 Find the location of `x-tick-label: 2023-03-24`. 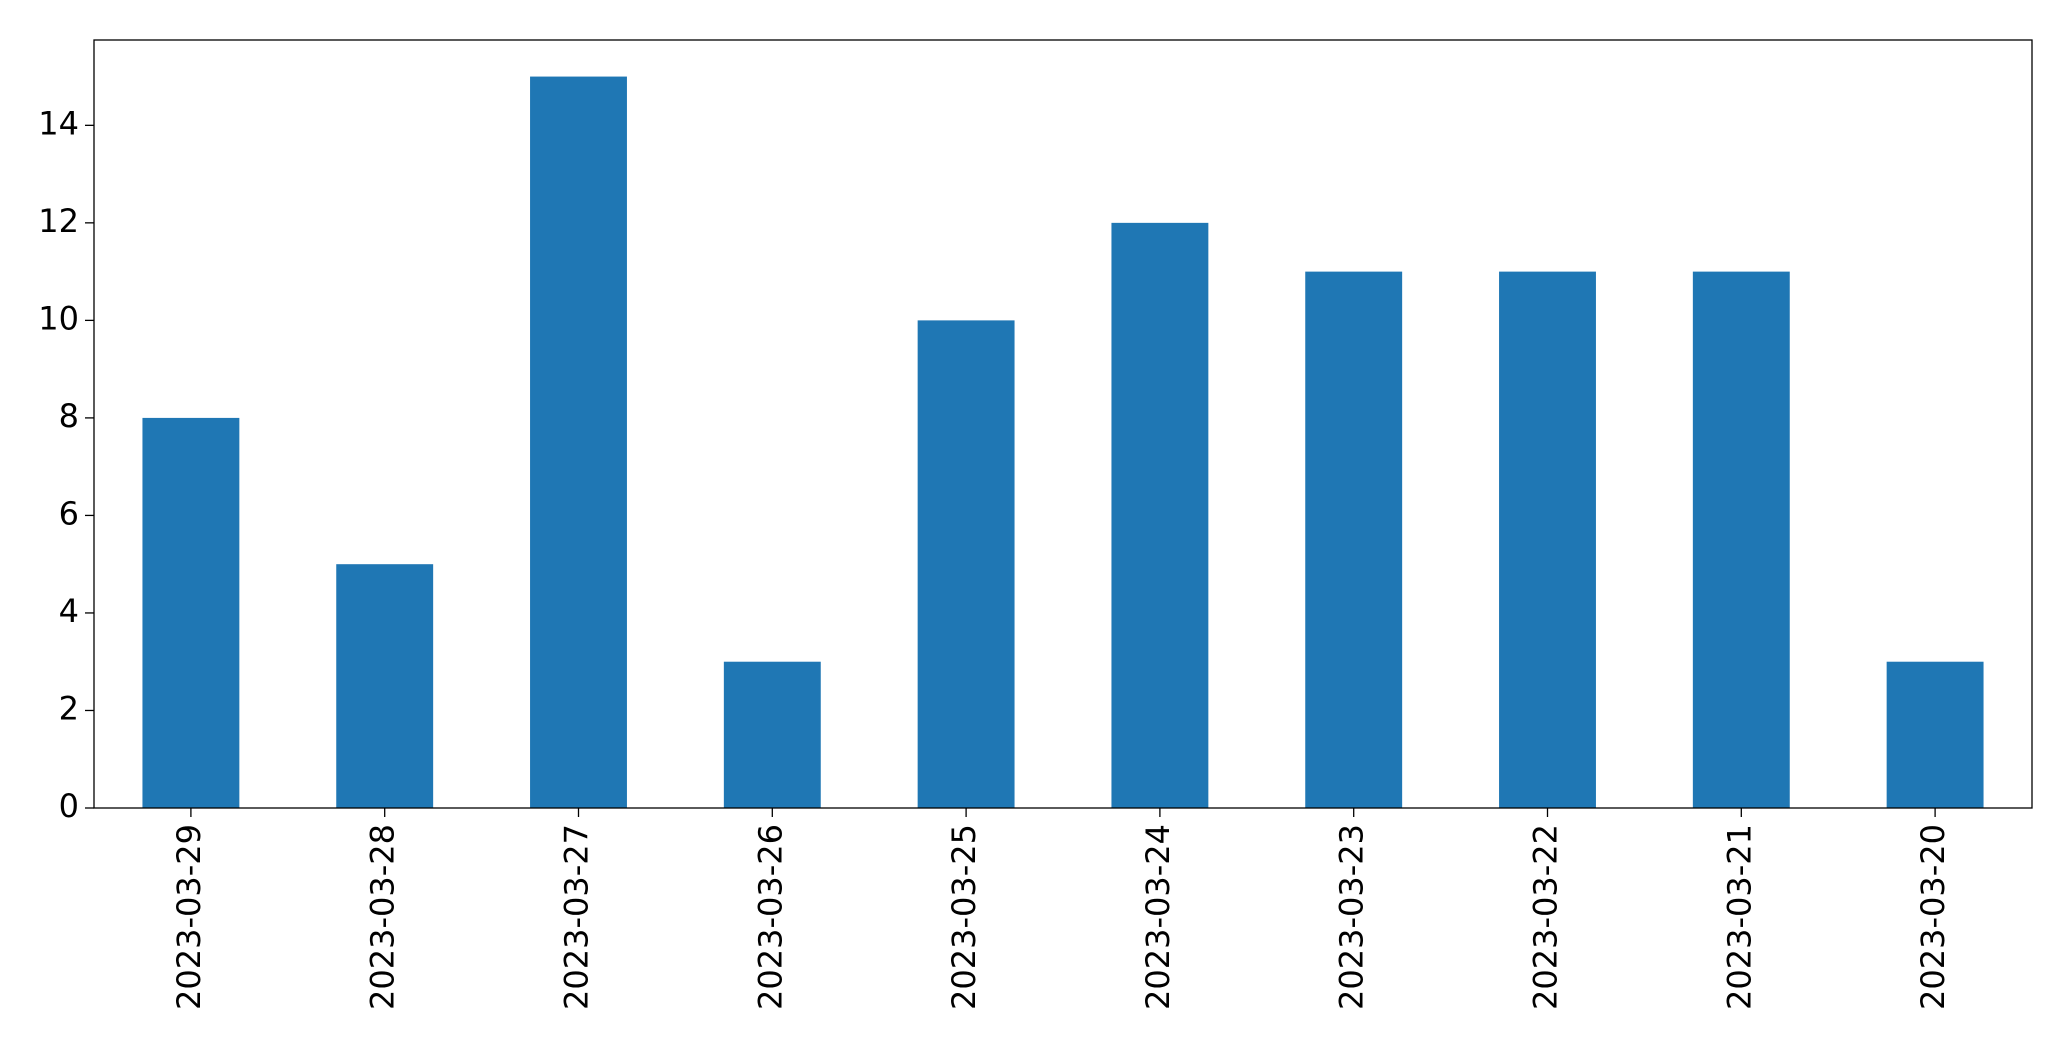

x-tick-label: 2023-03-24 is located at coordinates (1158, 917).